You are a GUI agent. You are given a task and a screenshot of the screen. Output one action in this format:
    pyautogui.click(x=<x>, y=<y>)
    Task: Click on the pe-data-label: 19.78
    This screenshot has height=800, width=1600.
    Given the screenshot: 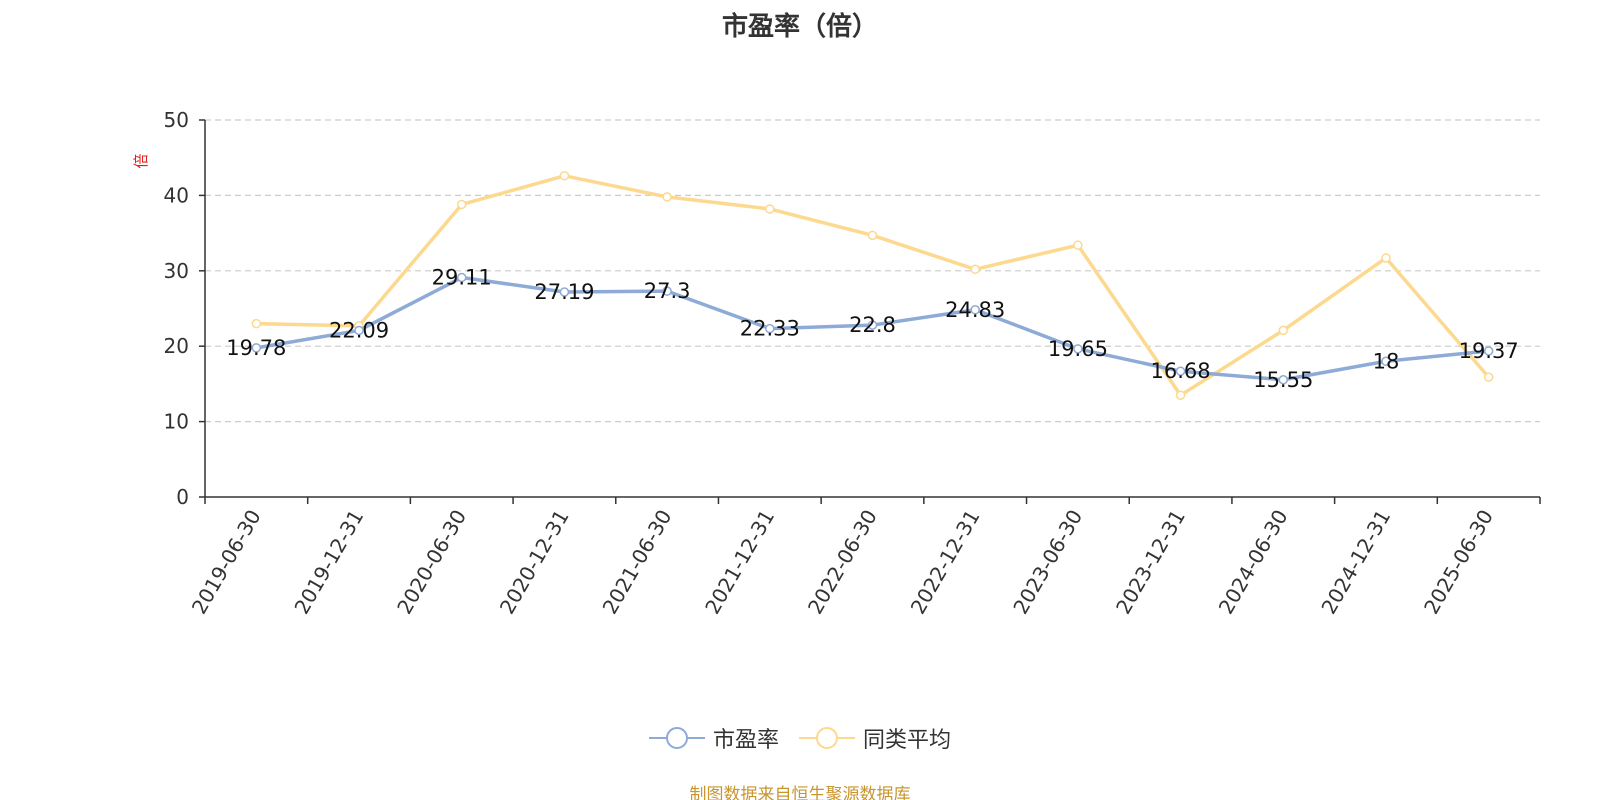 What is the action you would take?
    pyautogui.click(x=256, y=348)
    